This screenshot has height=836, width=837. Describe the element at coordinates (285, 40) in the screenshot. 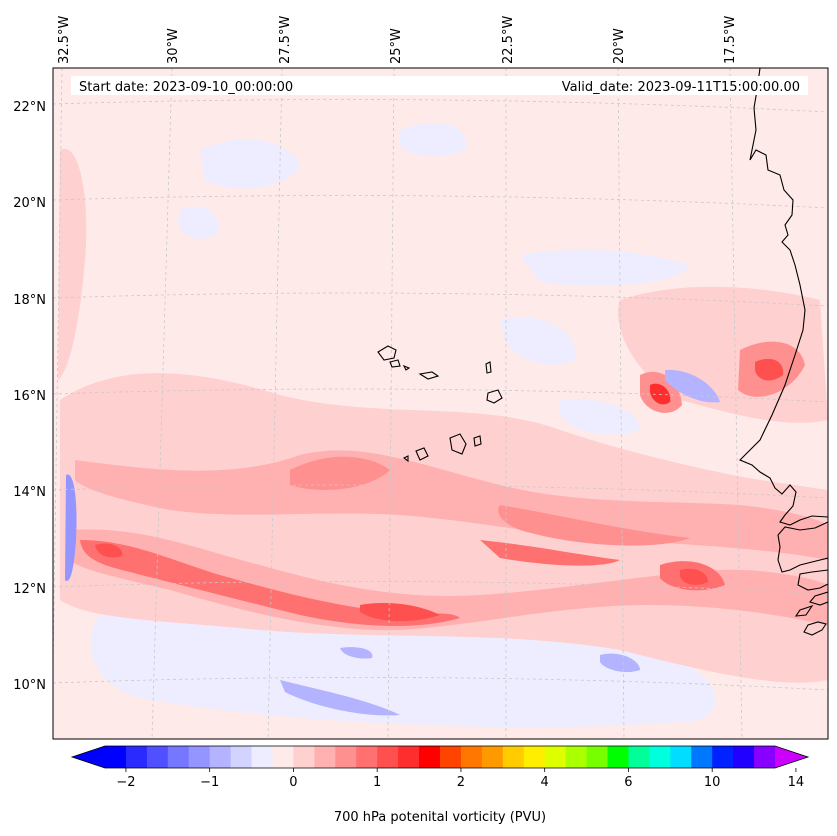

I see `lon-tick-label: 27.5°W` at that location.